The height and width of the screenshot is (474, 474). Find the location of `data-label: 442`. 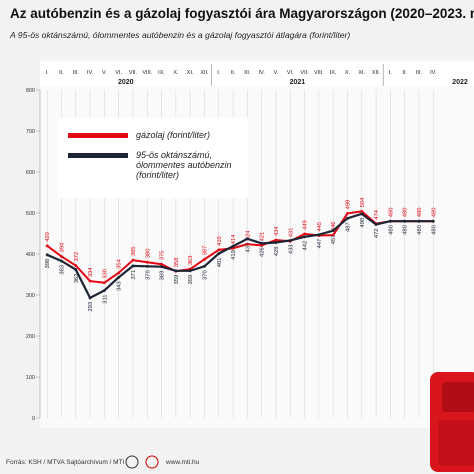

data-label: 442 is located at coordinates (306, 246).